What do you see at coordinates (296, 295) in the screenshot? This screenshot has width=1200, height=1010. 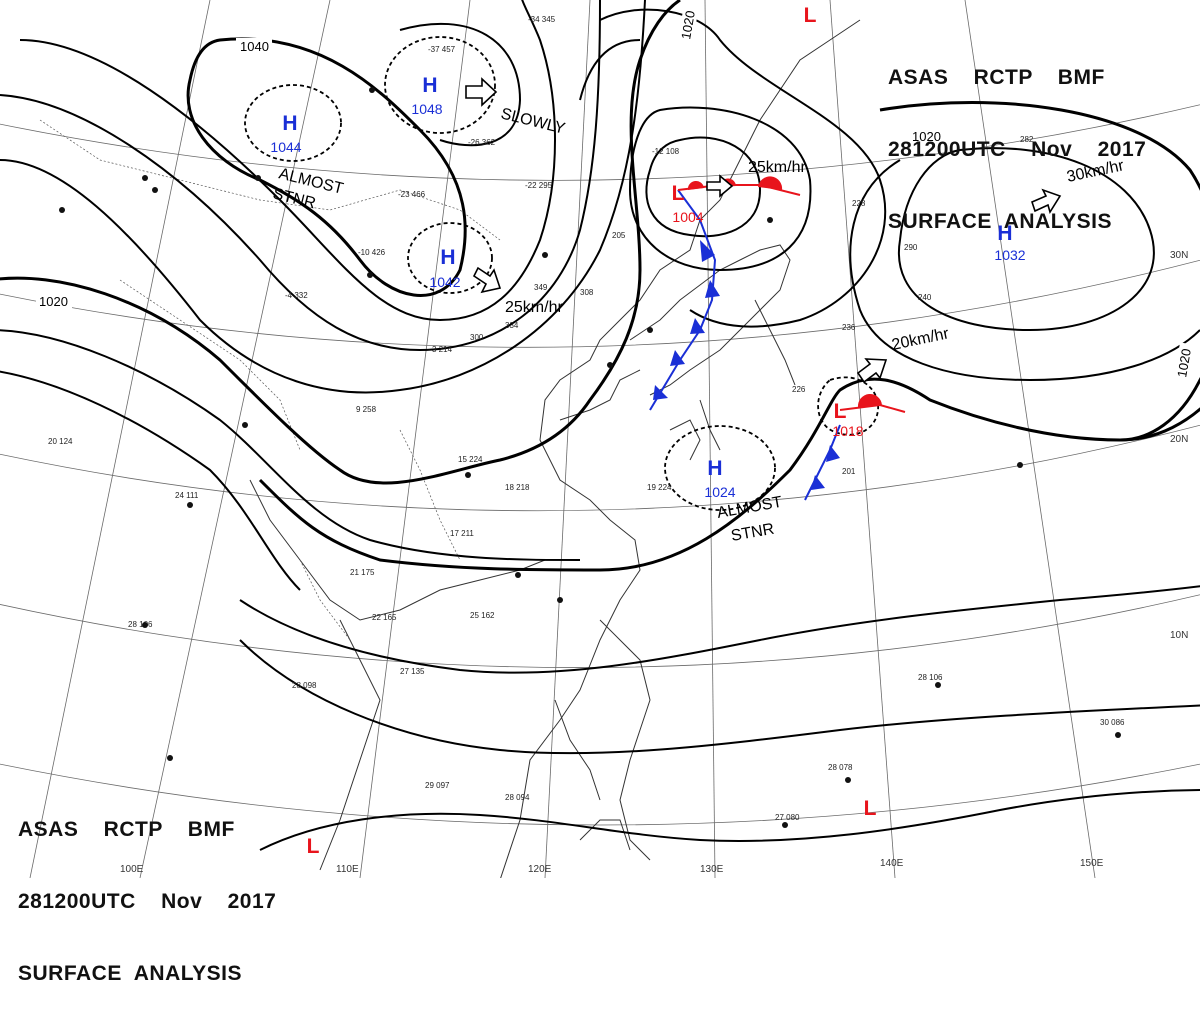 I see `svg-text: -4 332` at bounding box center [296, 295].